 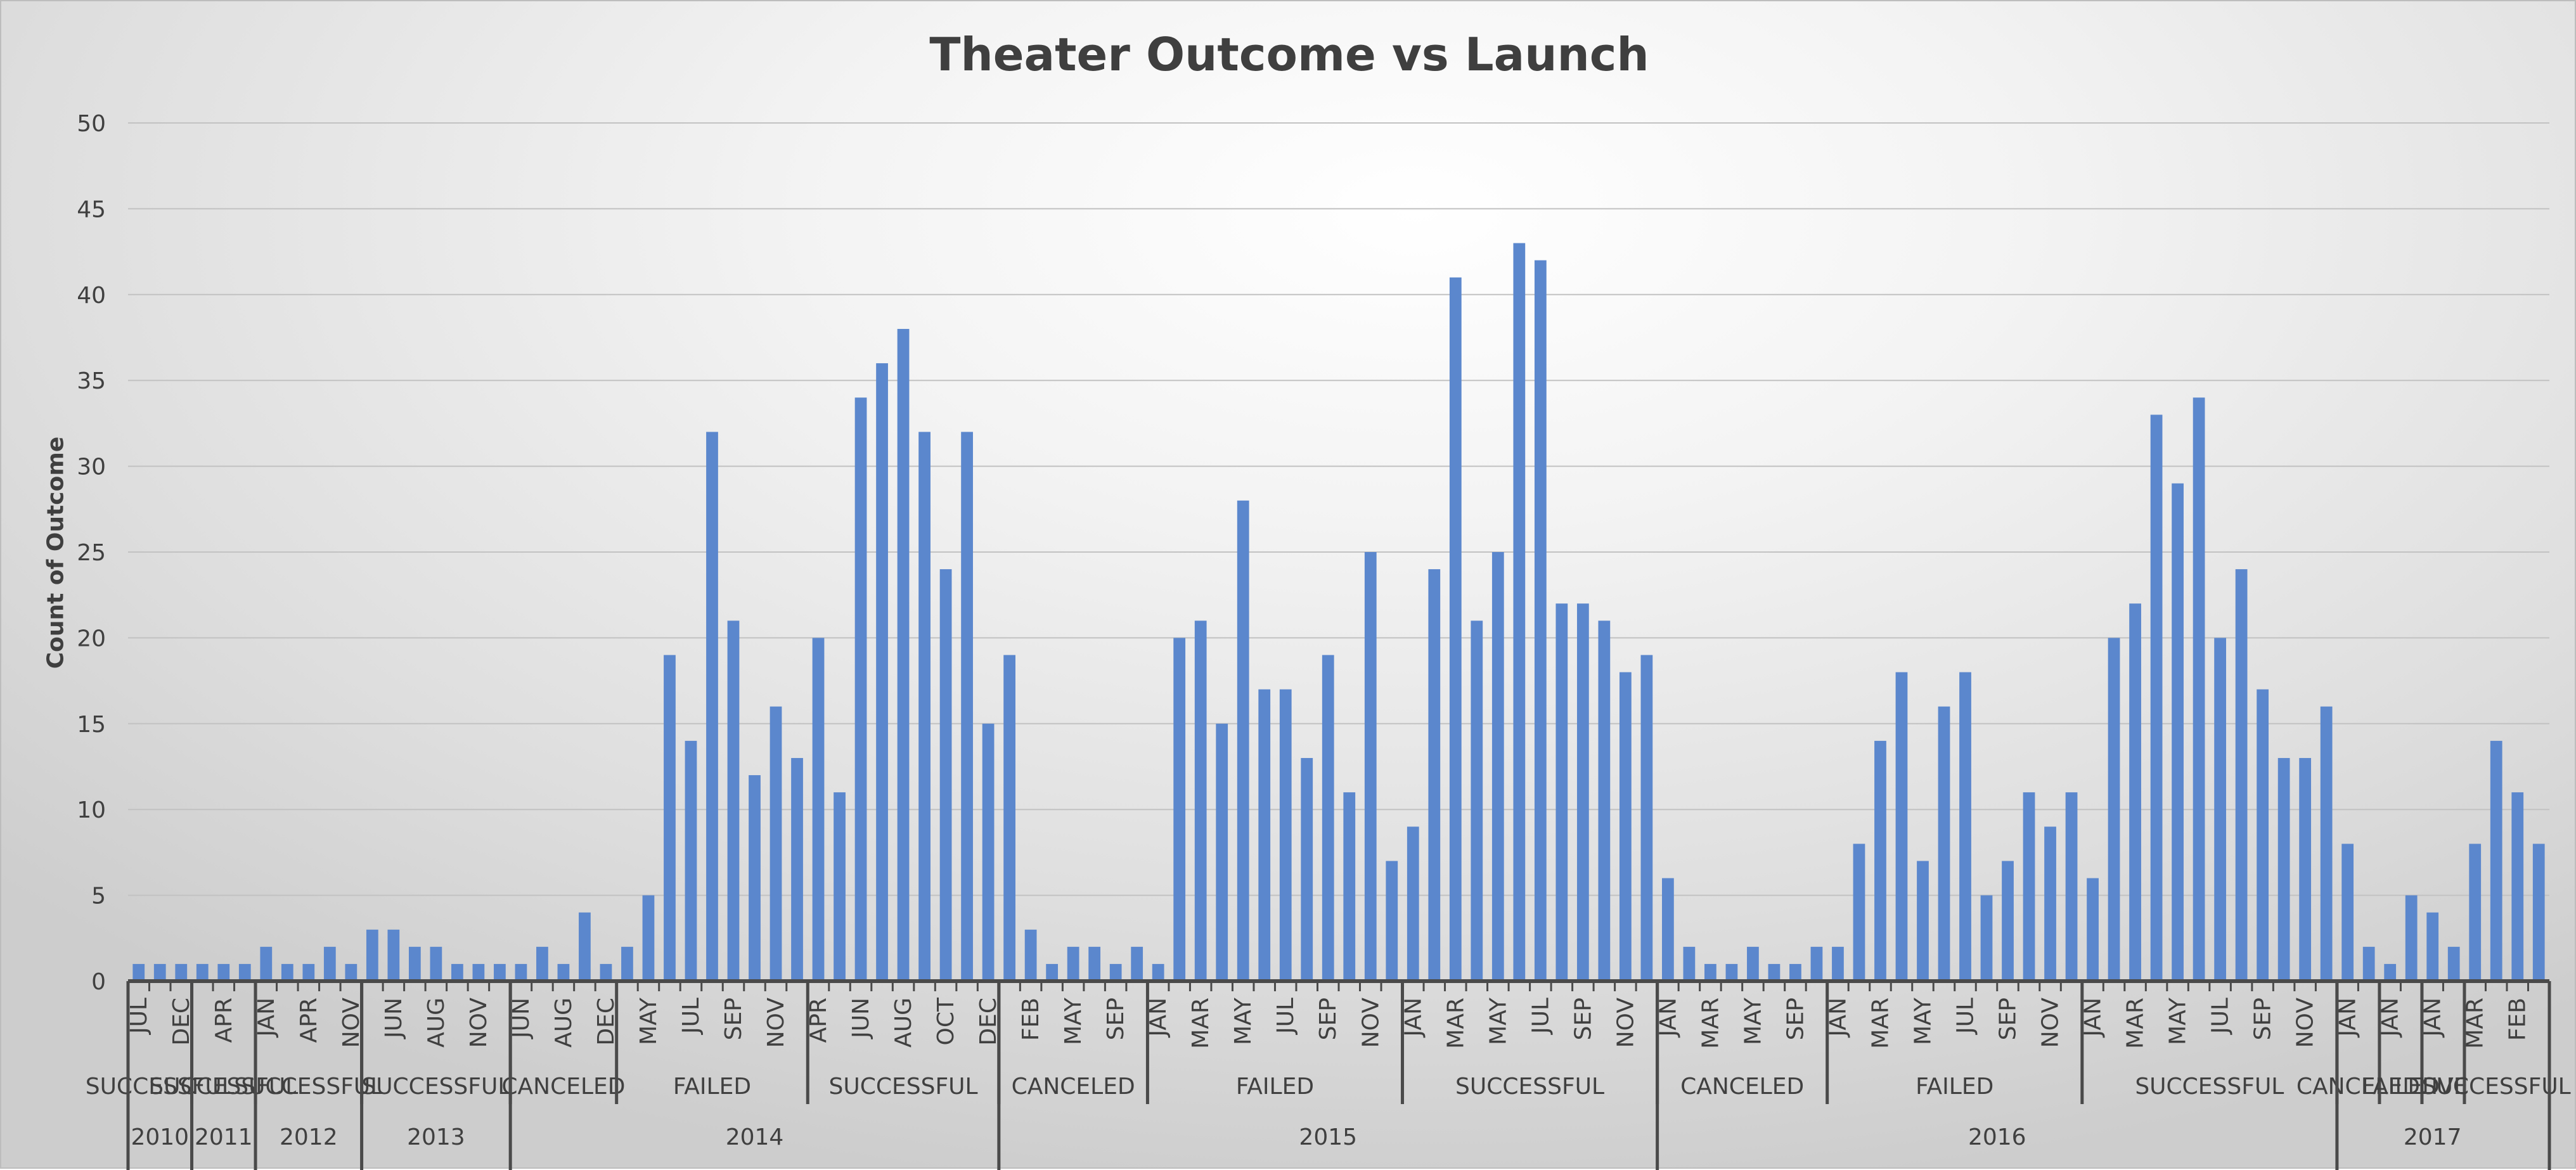 I want to click on y-tick-label: 10, so click(x=91, y=810).